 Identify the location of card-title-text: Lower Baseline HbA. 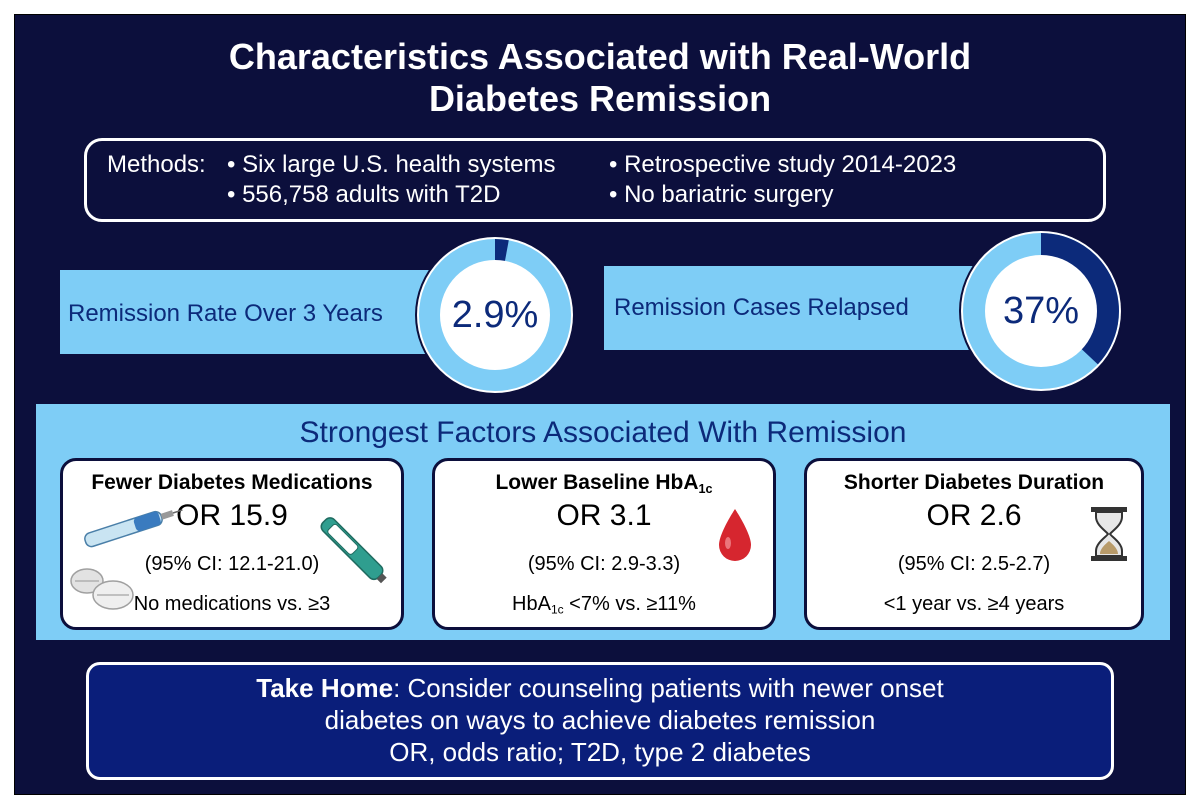
(597, 482).